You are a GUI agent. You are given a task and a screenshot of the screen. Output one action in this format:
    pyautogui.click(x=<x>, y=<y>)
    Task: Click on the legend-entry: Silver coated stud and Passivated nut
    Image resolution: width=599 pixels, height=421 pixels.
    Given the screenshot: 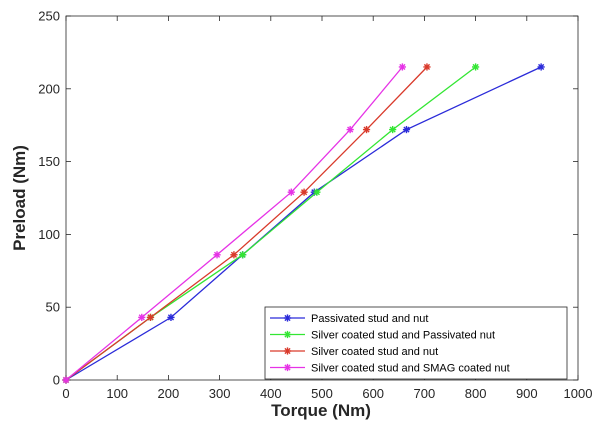 What is the action you would take?
    pyautogui.click(x=382, y=336)
    